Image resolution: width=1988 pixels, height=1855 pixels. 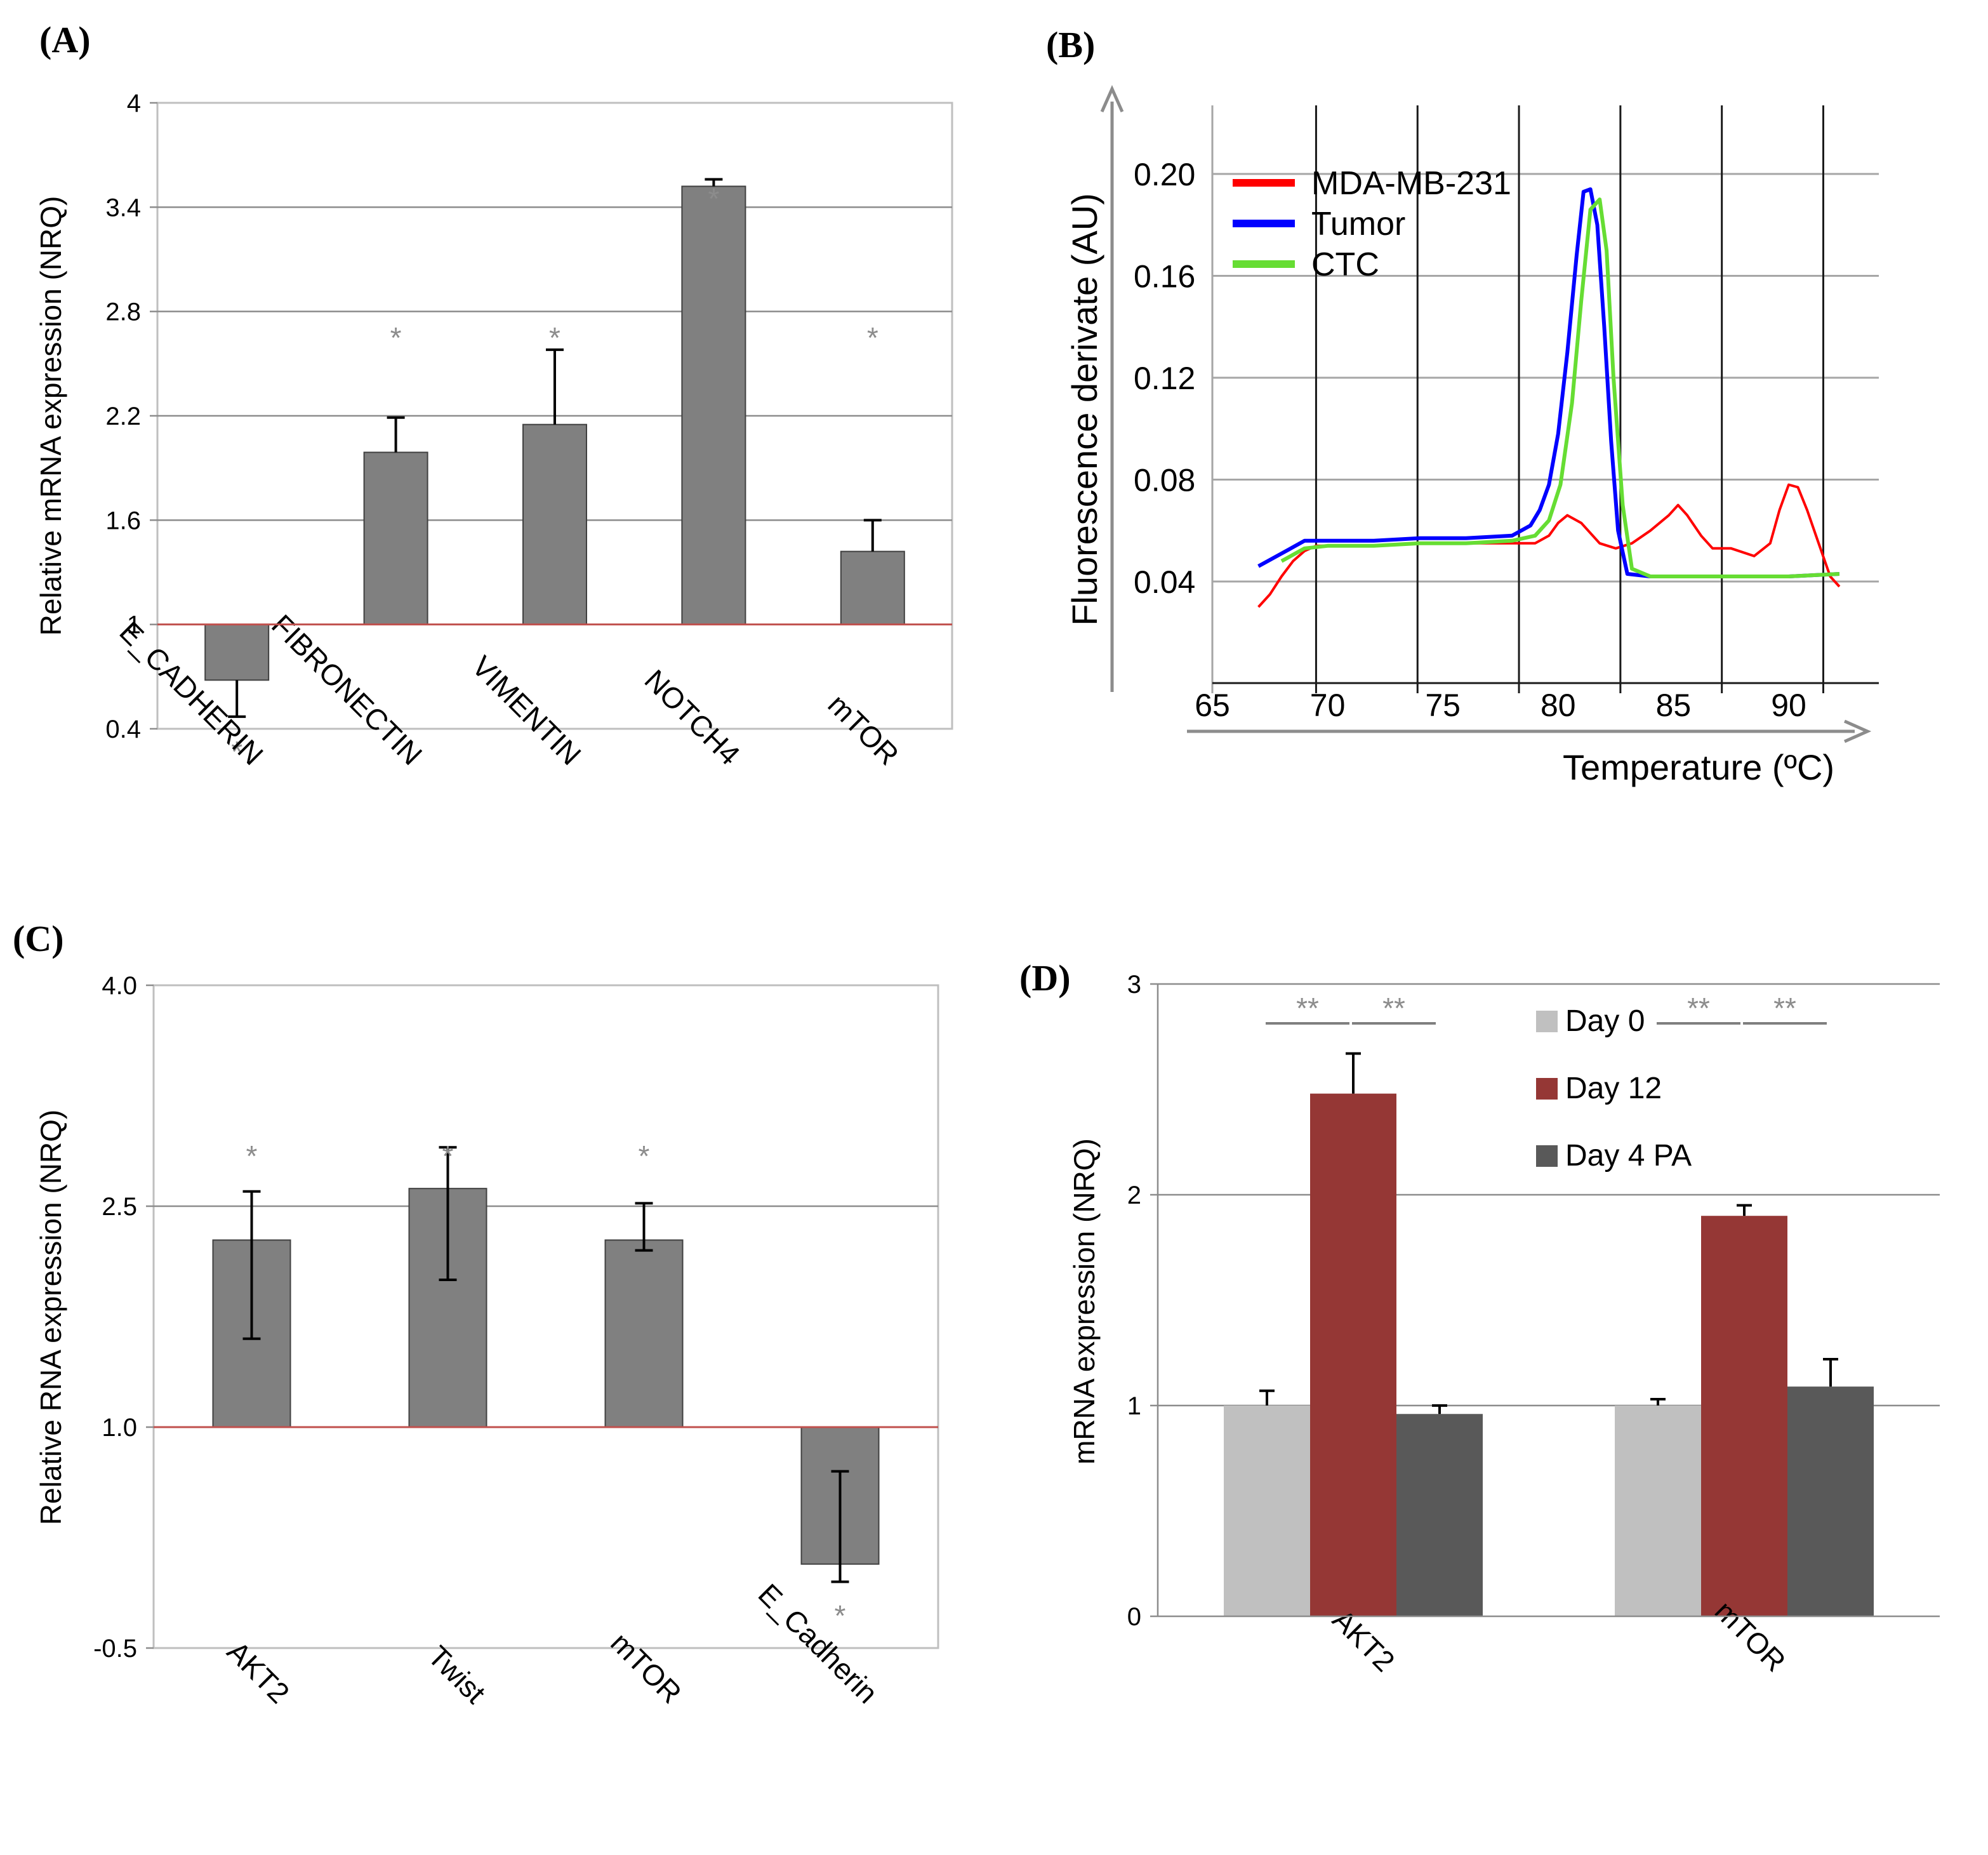 What do you see at coordinates (456, 1675) in the screenshot?
I see `panel-c-category-label: Twist` at bounding box center [456, 1675].